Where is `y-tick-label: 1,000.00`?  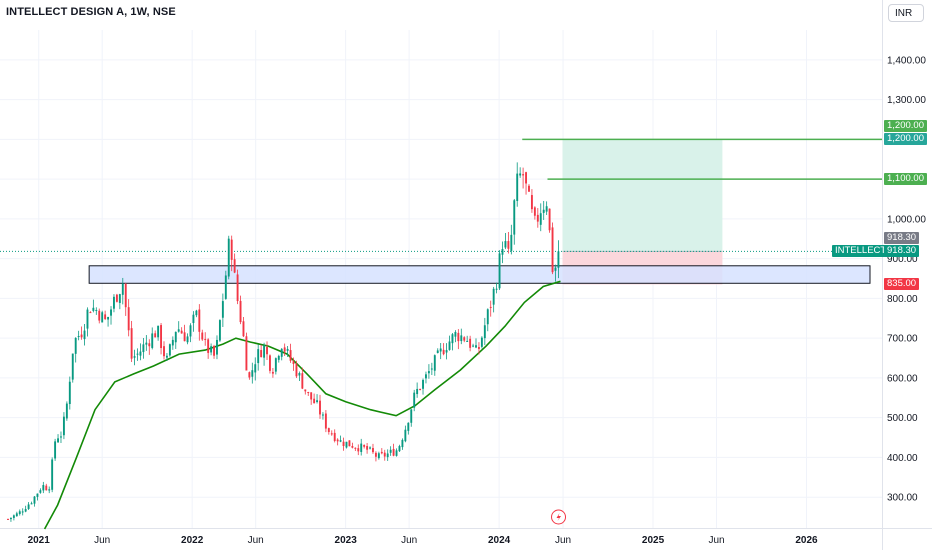 y-tick-label: 1,000.00 is located at coordinates (906, 219).